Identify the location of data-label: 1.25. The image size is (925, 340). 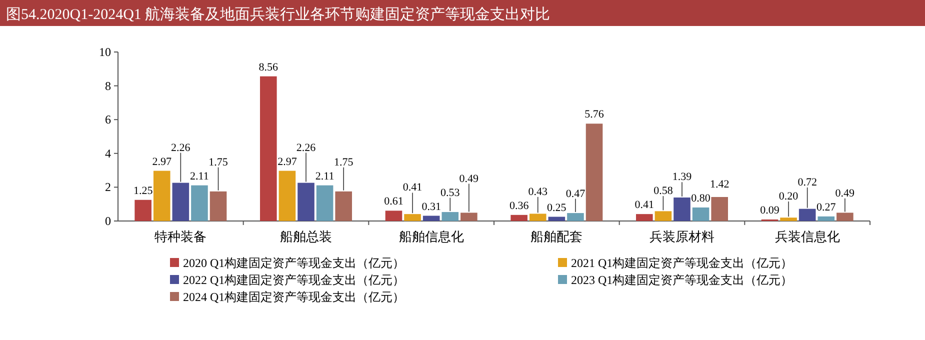
(143, 190).